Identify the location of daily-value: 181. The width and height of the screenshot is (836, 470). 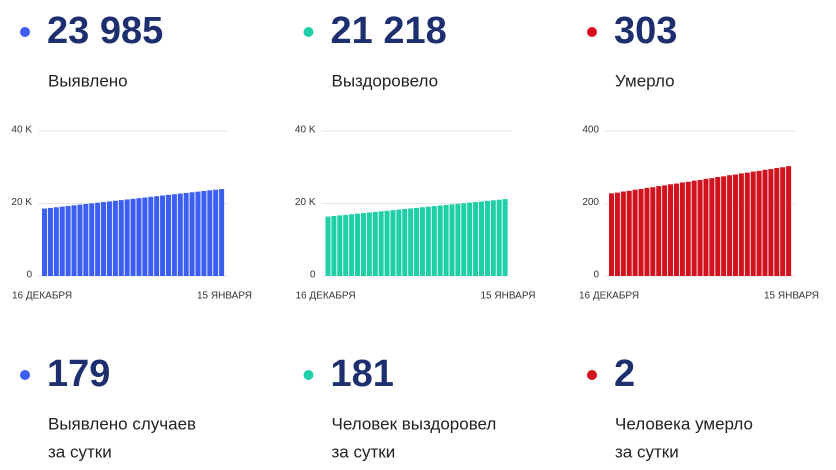
(362, 374).